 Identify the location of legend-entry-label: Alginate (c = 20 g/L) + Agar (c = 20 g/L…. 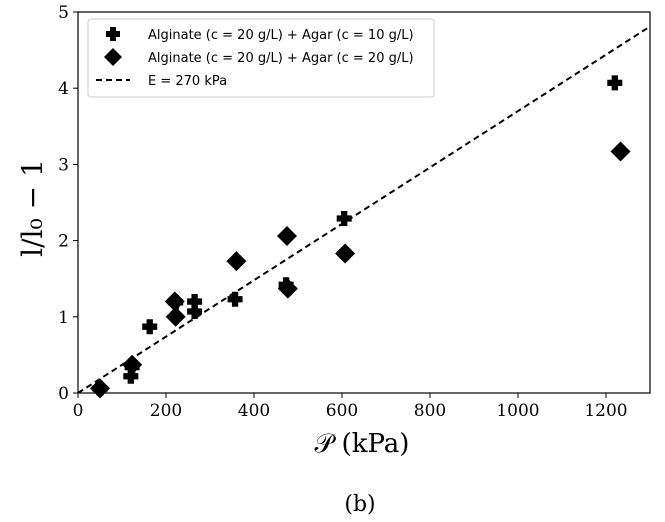
(281, 58).